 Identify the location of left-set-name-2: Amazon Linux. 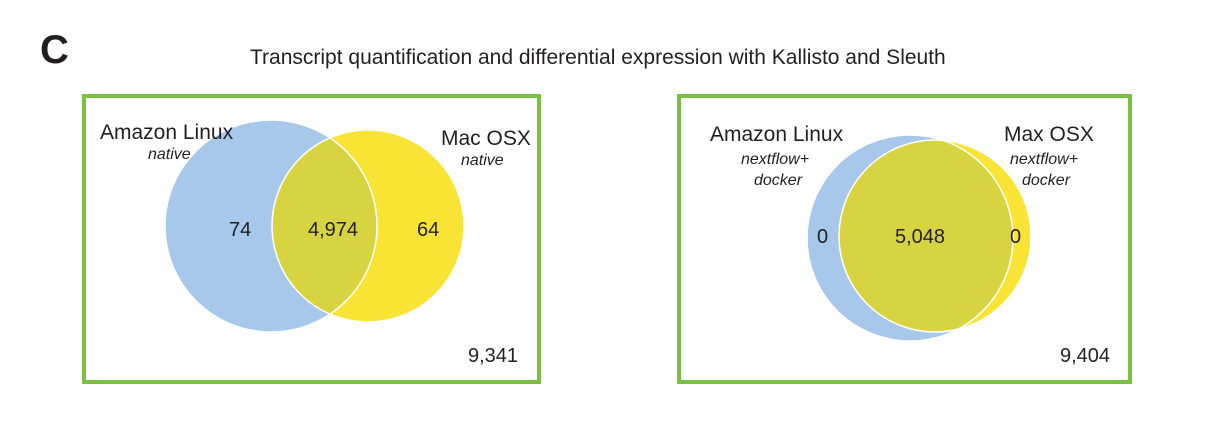
(777, 134).